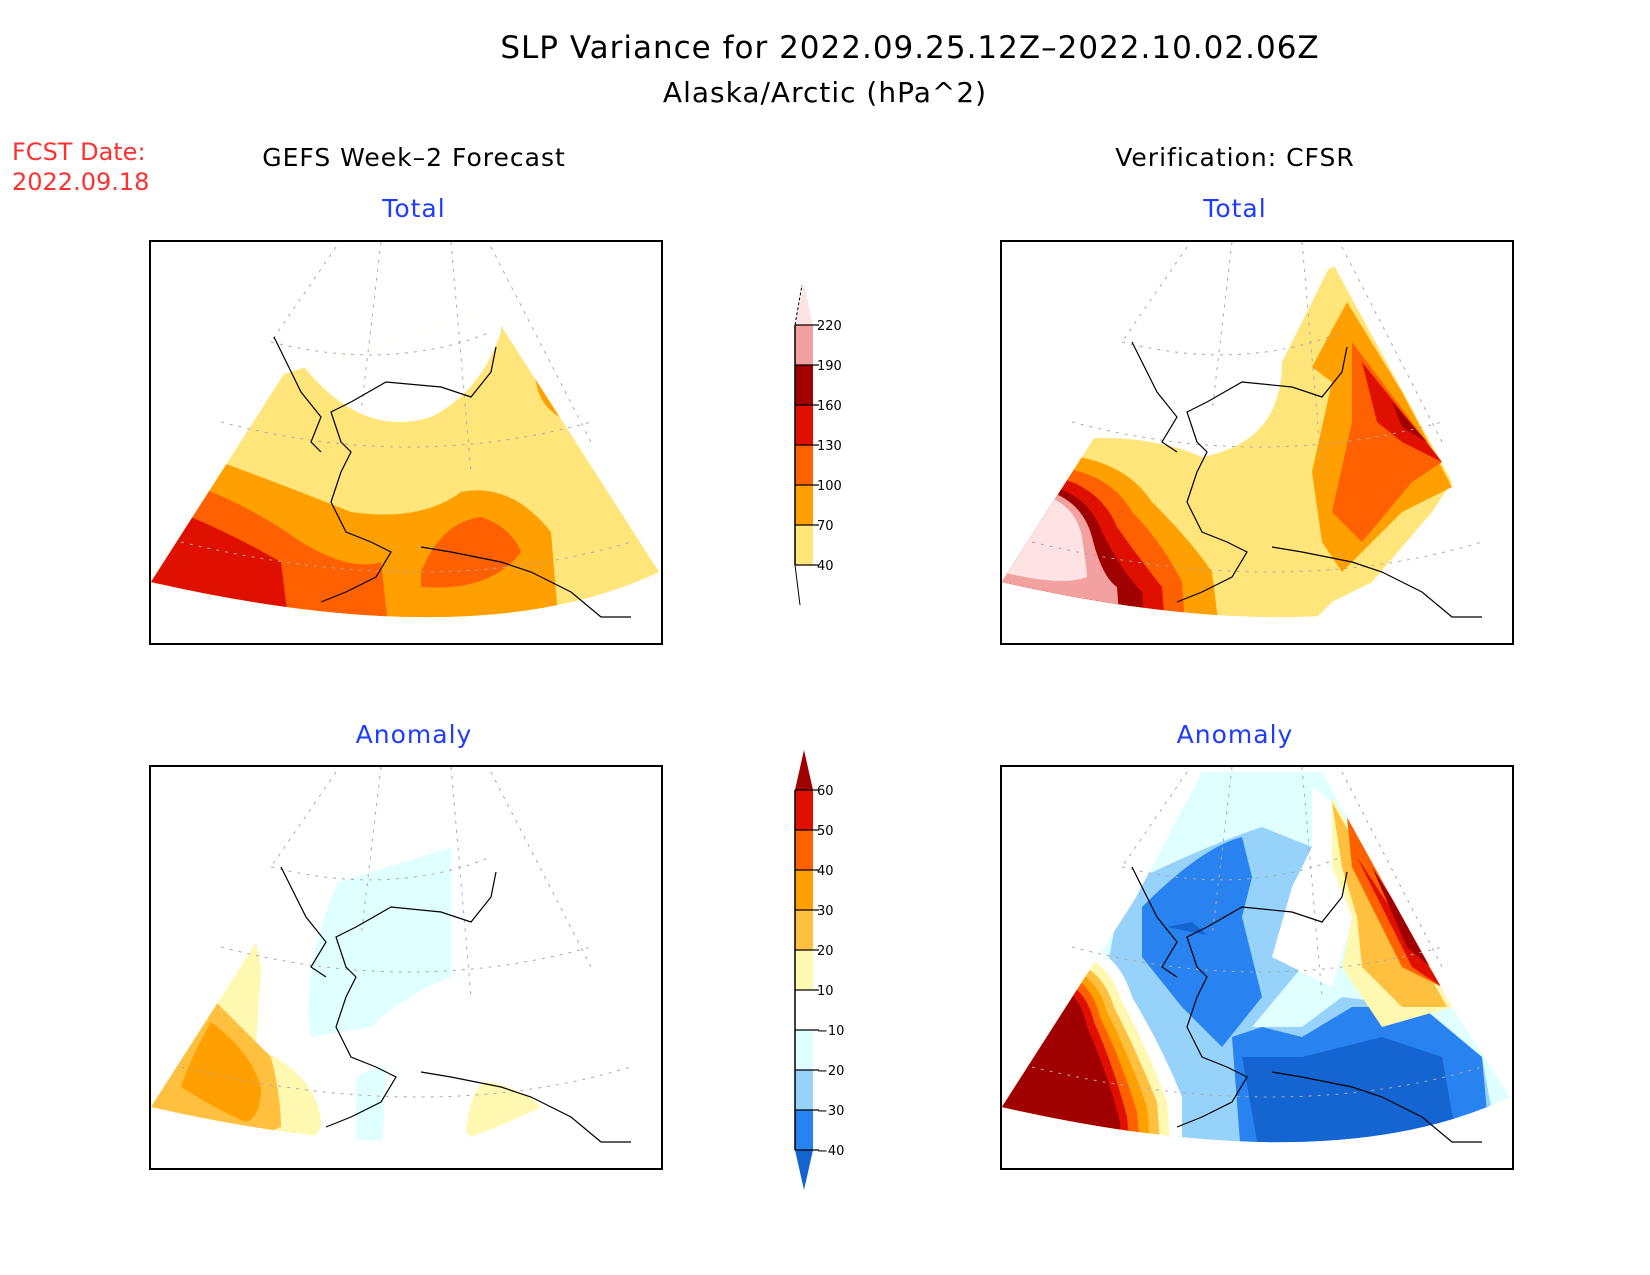  What do you see at coordinates (829, 326) in the screenshot?
I see `colorbar-tick-label: 220` at bounding box center [829, 326].